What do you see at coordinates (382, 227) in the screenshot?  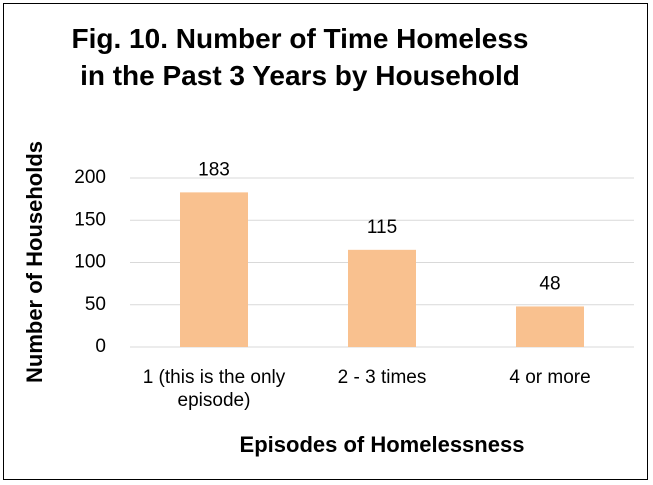 I see `data-label: 115` at bounding box center [382, 227].